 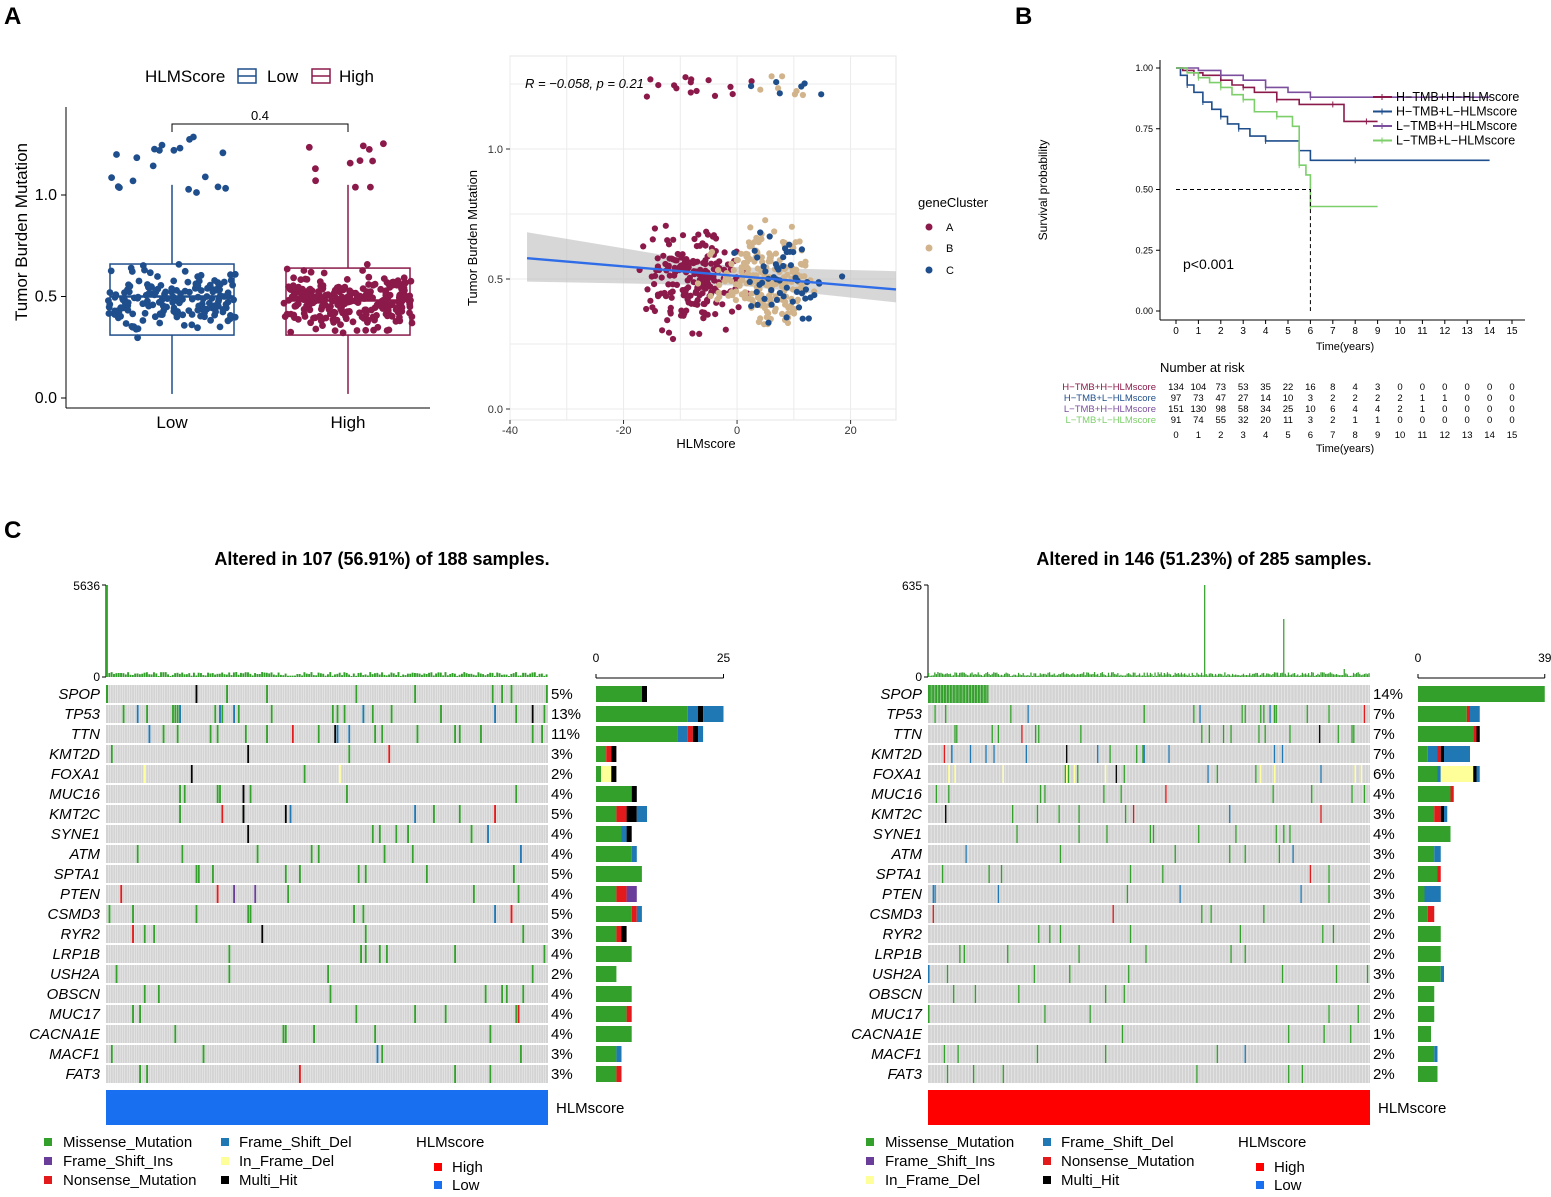 What do you see at coordinates (1377, 387) in the screenshot?
I see `risk-value: 3` at bounding box center [1377, 387].